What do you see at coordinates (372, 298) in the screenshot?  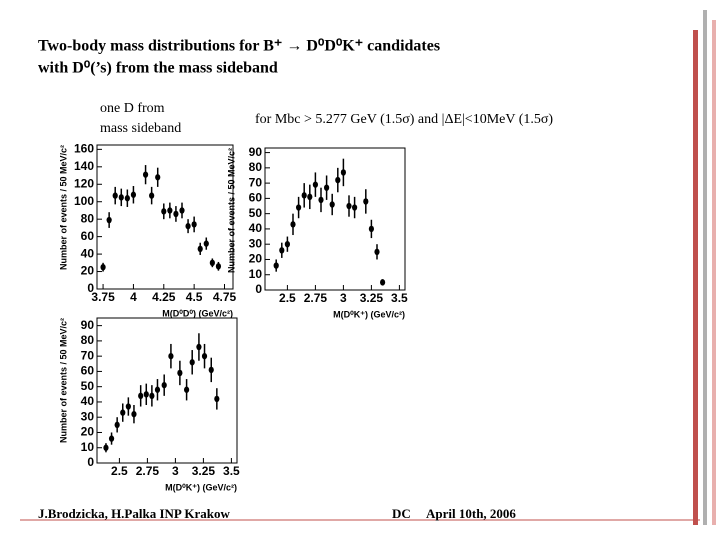 I see `x-tick-label: 3.25` at bounding box center [372, 298].